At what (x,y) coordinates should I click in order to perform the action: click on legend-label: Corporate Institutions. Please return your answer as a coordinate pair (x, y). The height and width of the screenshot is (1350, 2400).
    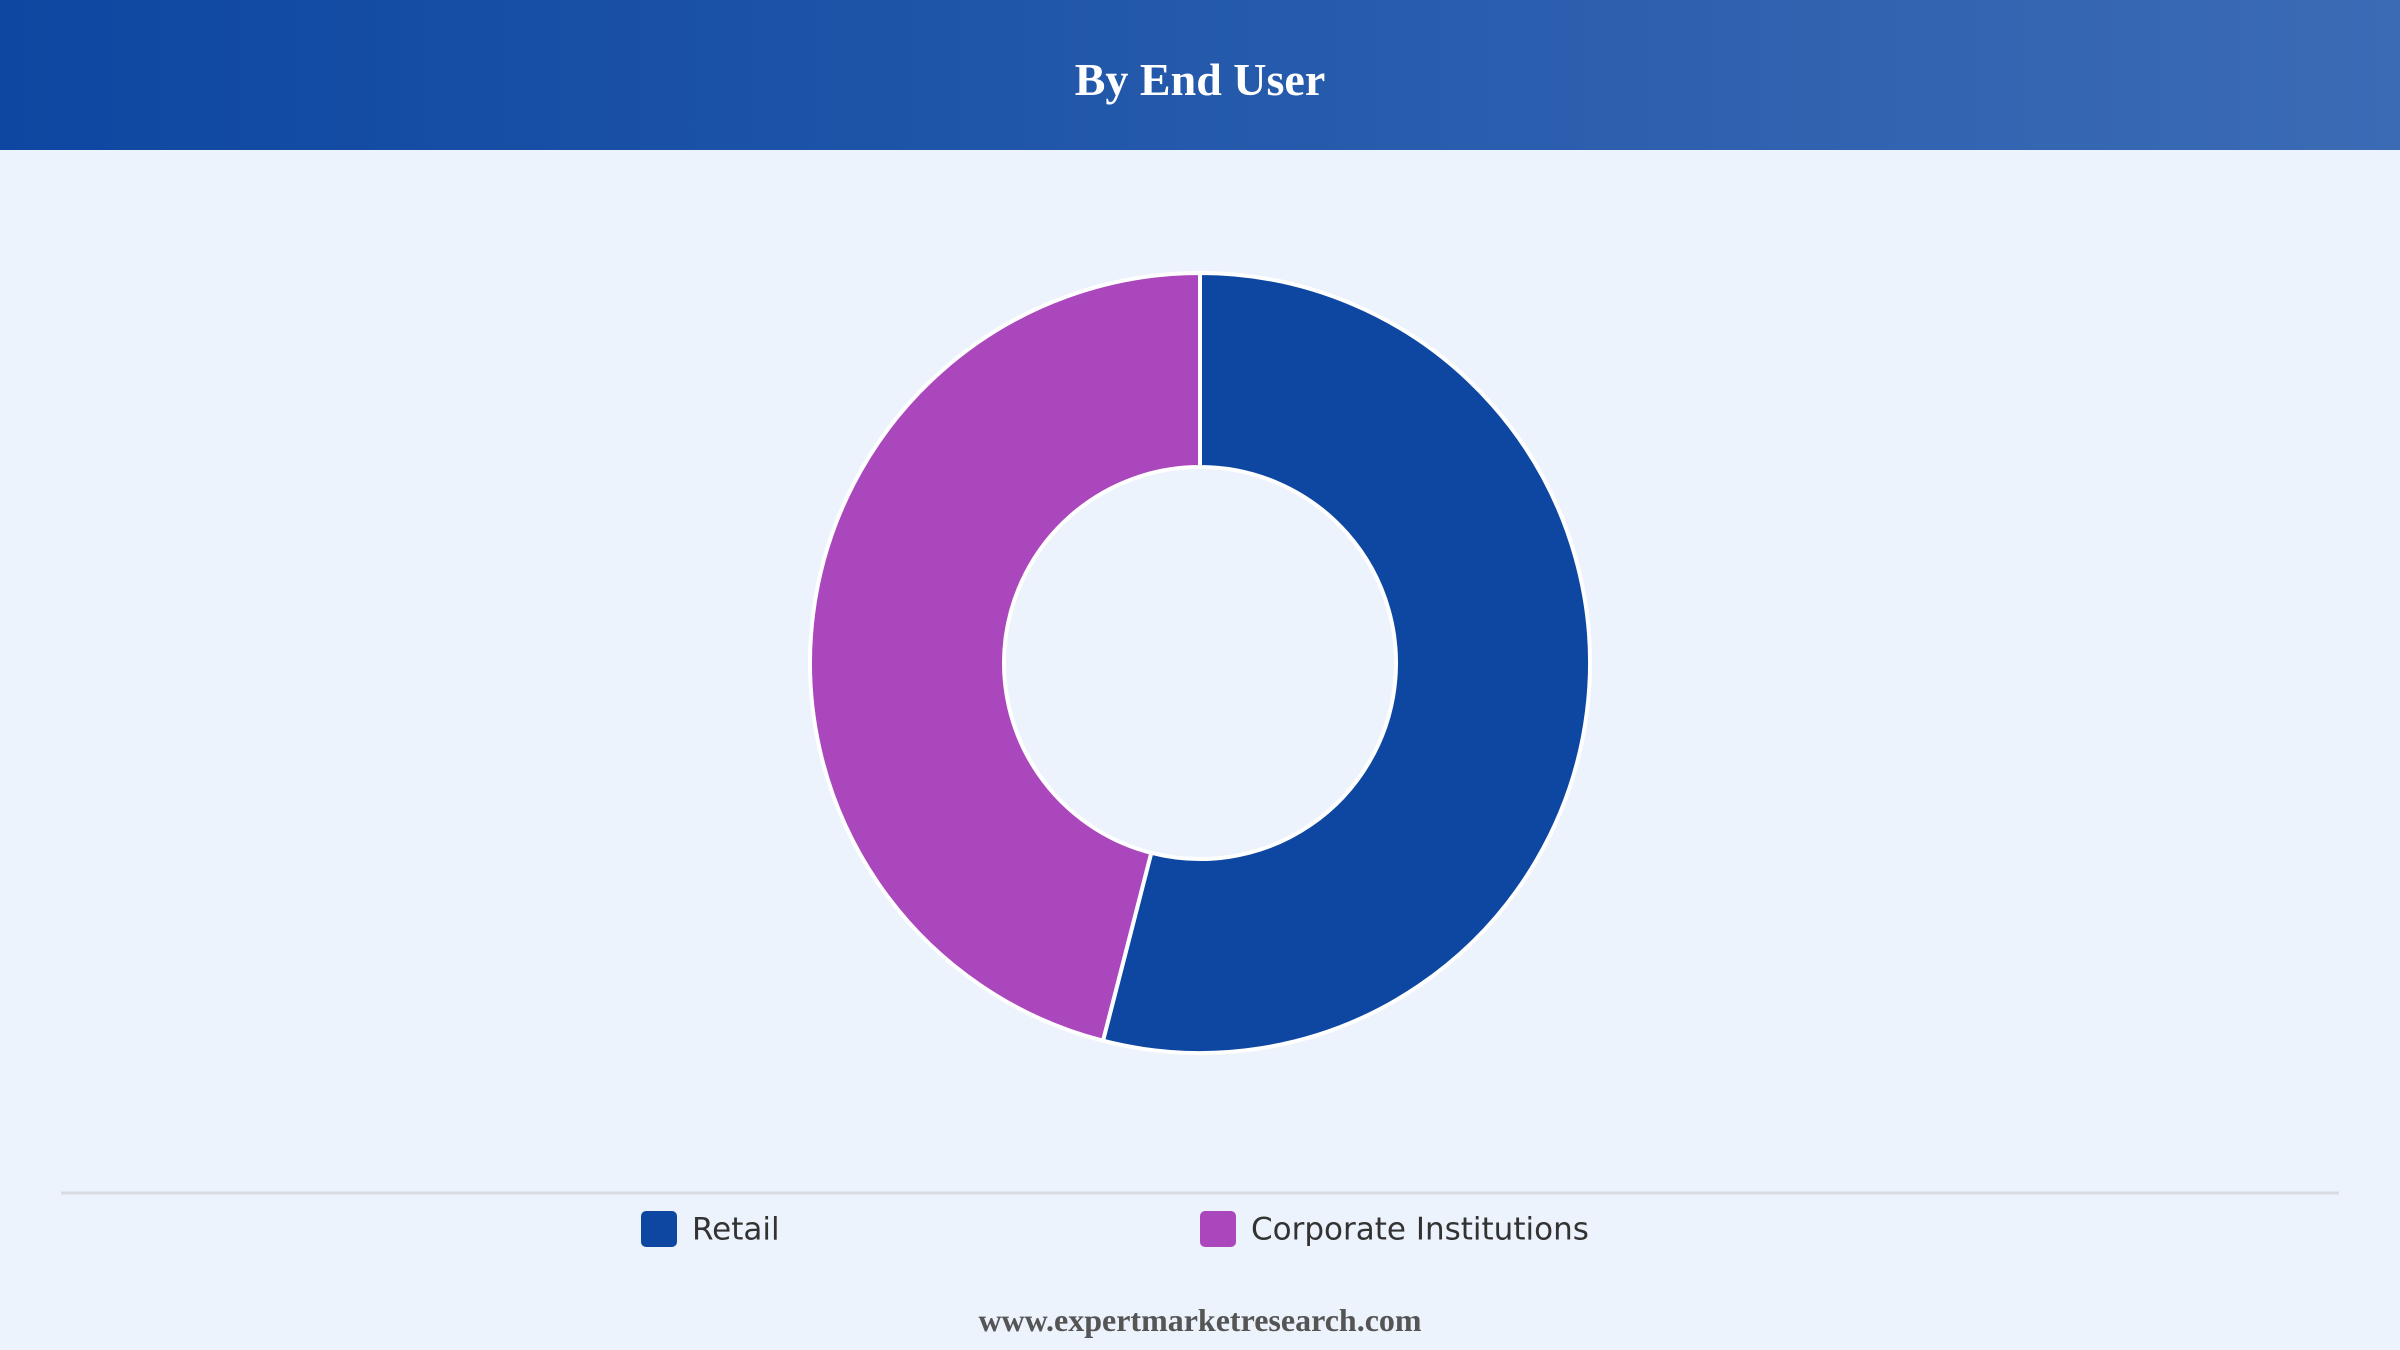
    Looking at the image, I should click on (1420, 1230).